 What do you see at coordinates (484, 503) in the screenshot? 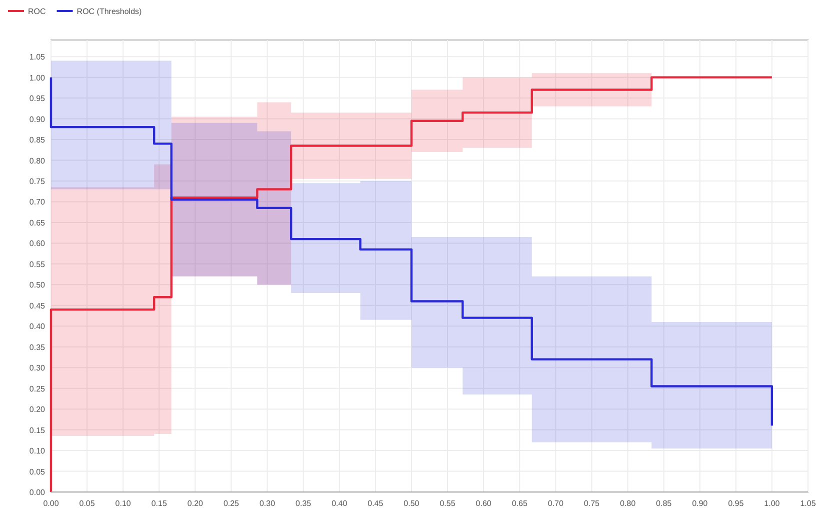
I see `x-tick-label: 0.60` at bounding box center [484, 503].